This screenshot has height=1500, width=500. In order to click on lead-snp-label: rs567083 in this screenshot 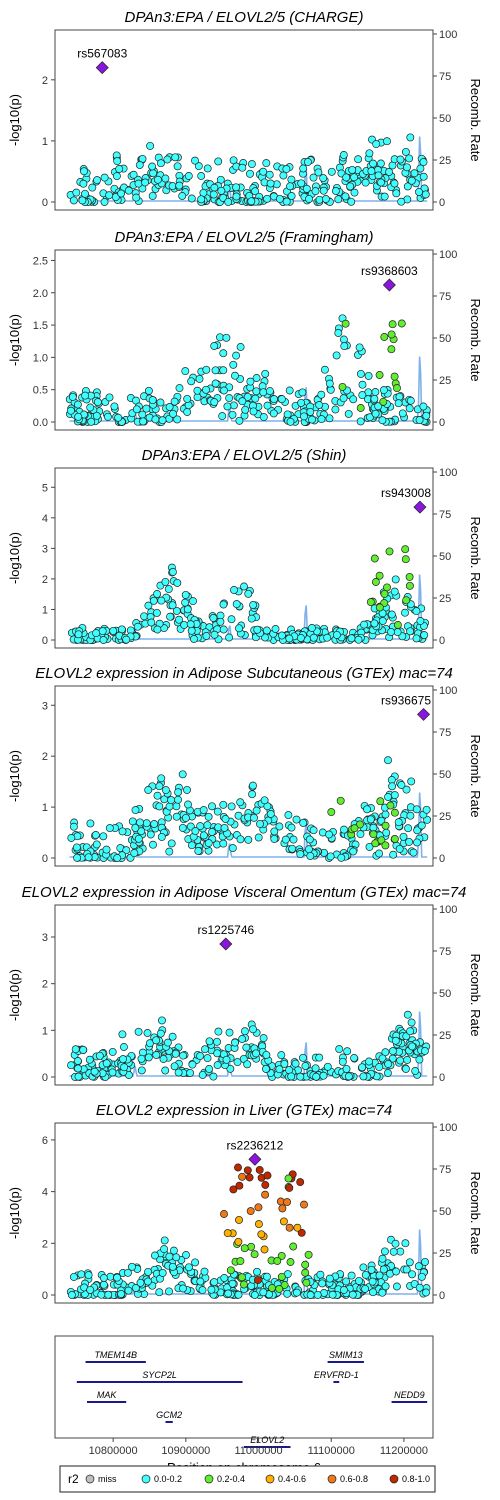, I will do `click(102, 54)`.